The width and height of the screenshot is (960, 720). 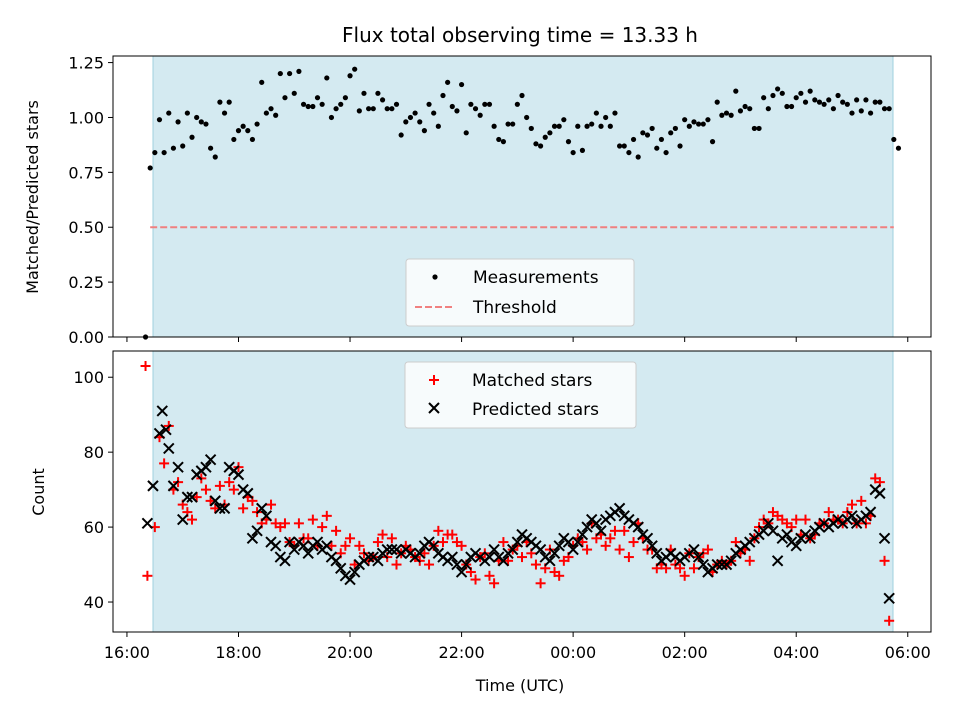 What do you see at coordinates (908, 652) in the screenshot?
I see `x-tick-label: 06:00` at bounding box center [908, 652].